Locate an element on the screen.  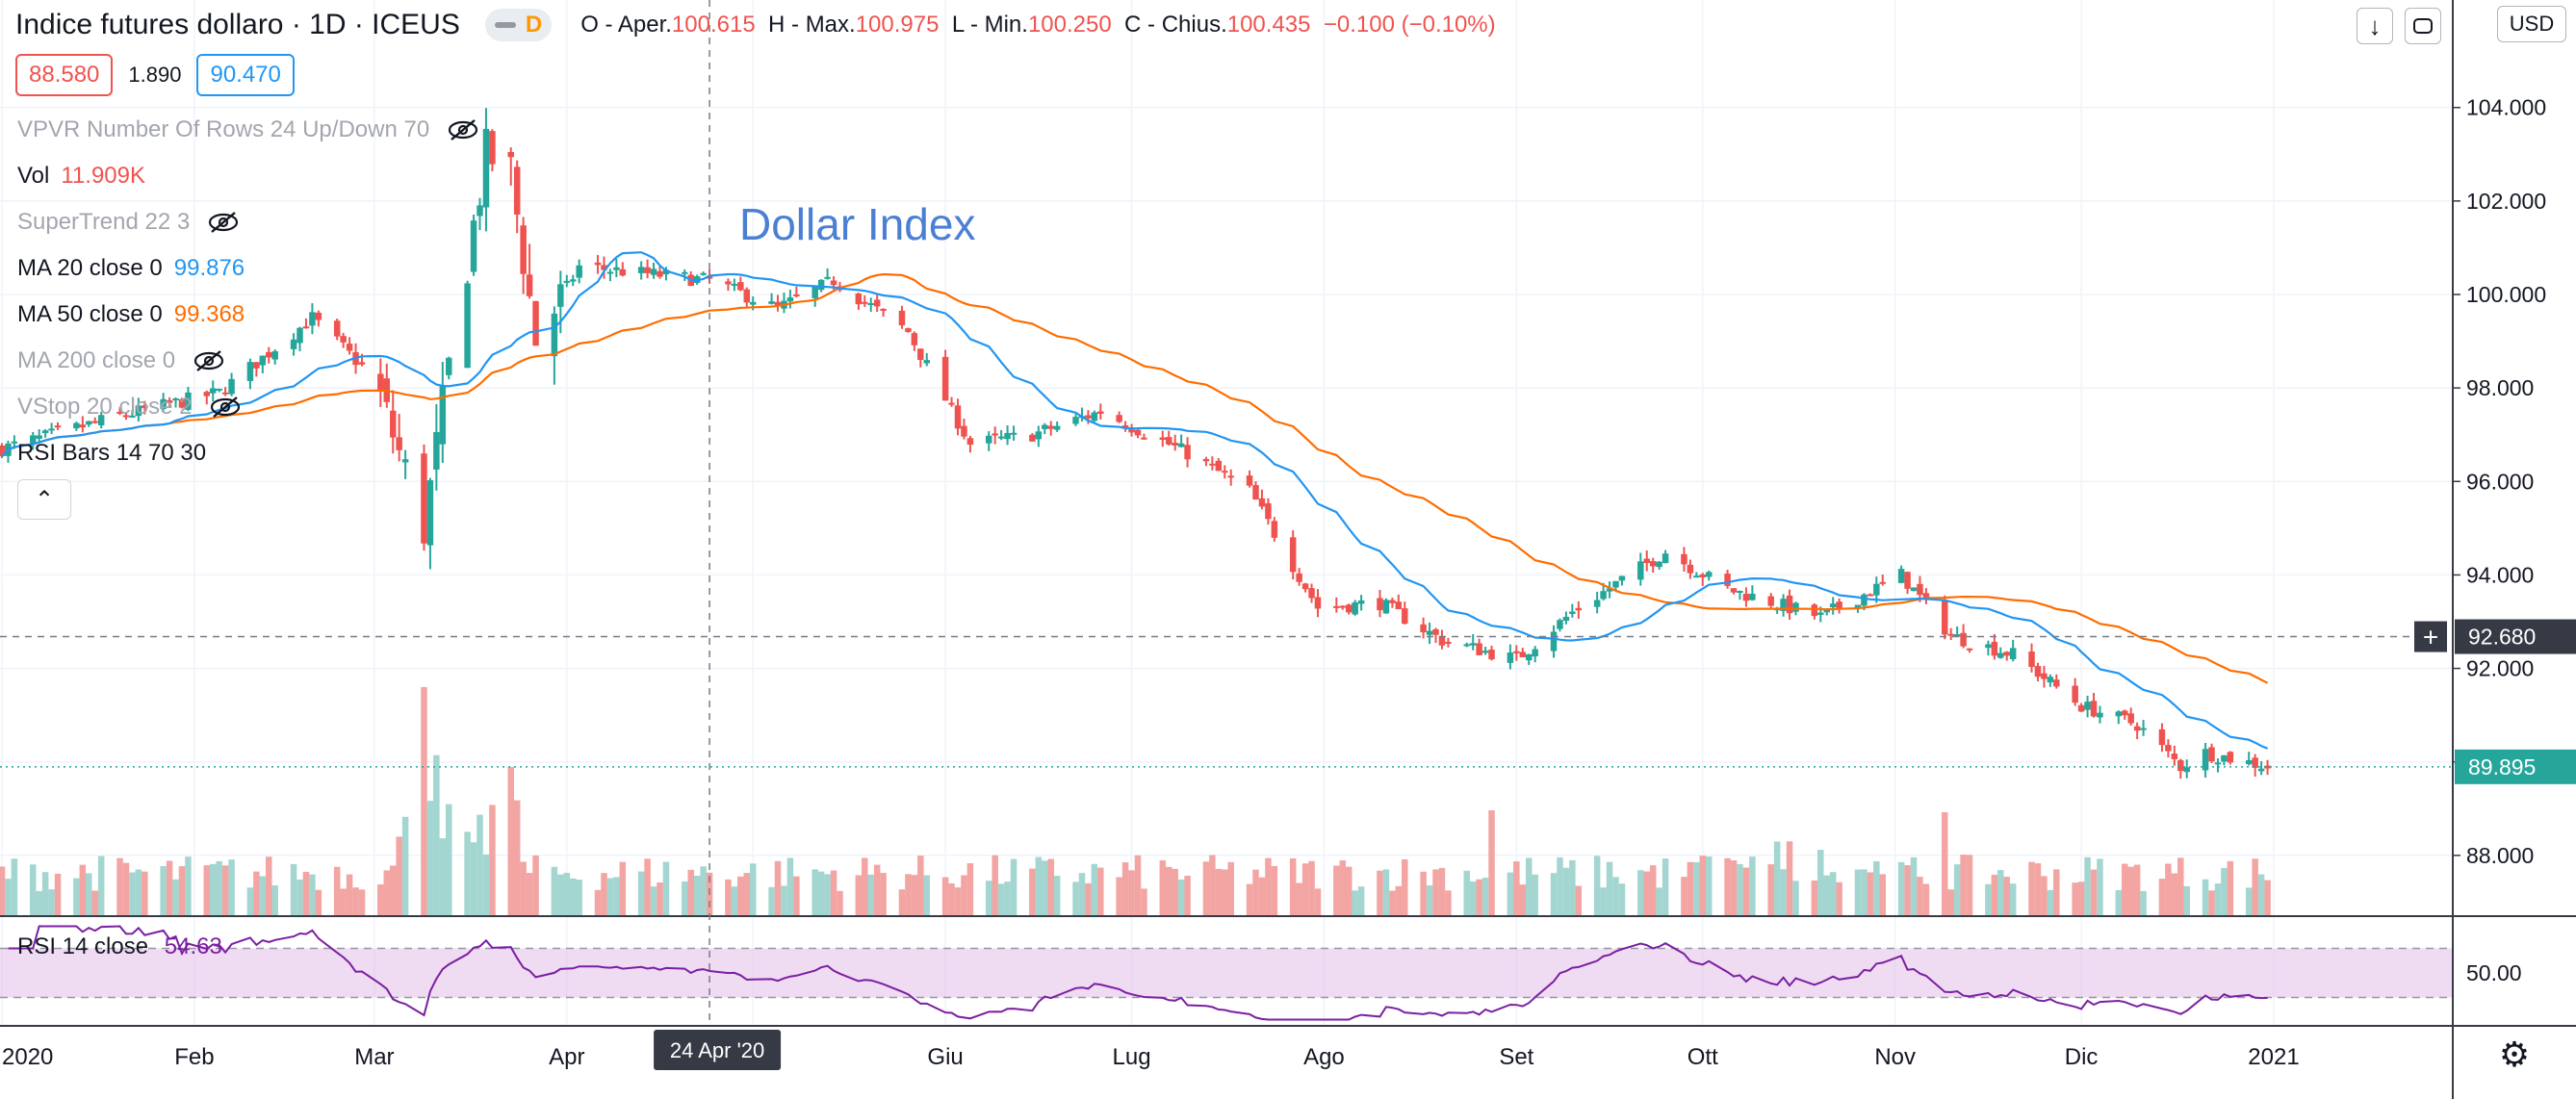
indicator-label: RSI Bars 14 70 30 is located at coordinates (112, 453).